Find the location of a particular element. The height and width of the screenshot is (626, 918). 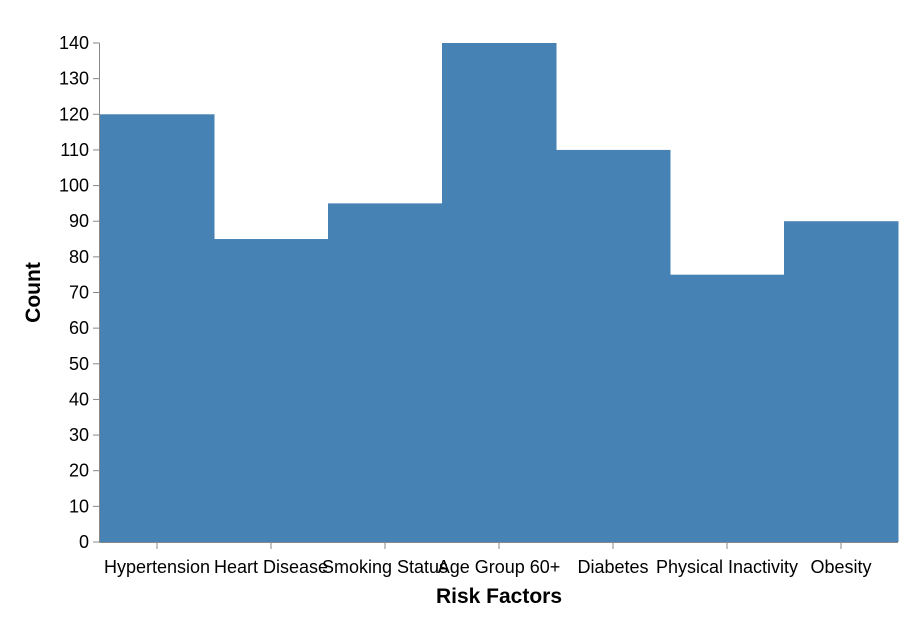

y-tick-label: 0 is located at coordinates (84, 542).